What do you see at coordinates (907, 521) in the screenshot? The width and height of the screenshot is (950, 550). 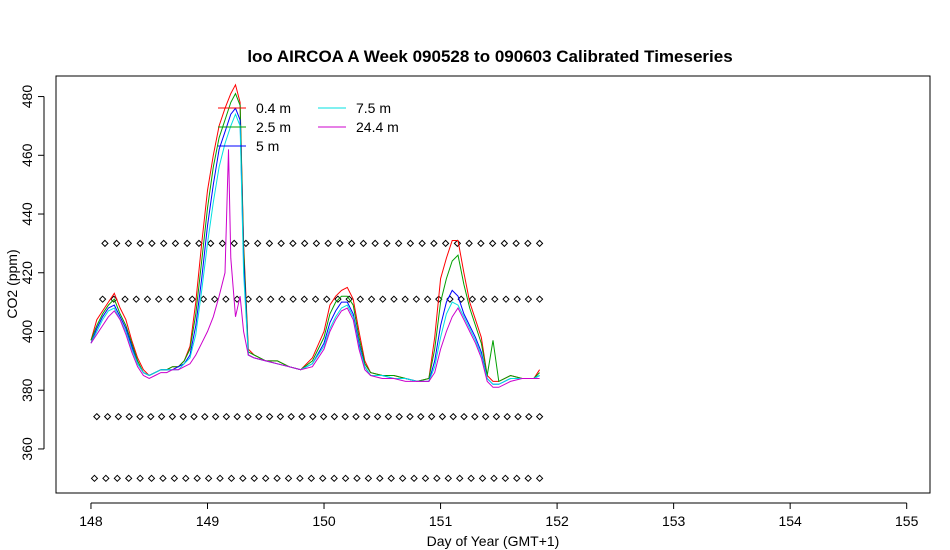 I see `x-tick-label: 155` at bounding box center [907, 521].